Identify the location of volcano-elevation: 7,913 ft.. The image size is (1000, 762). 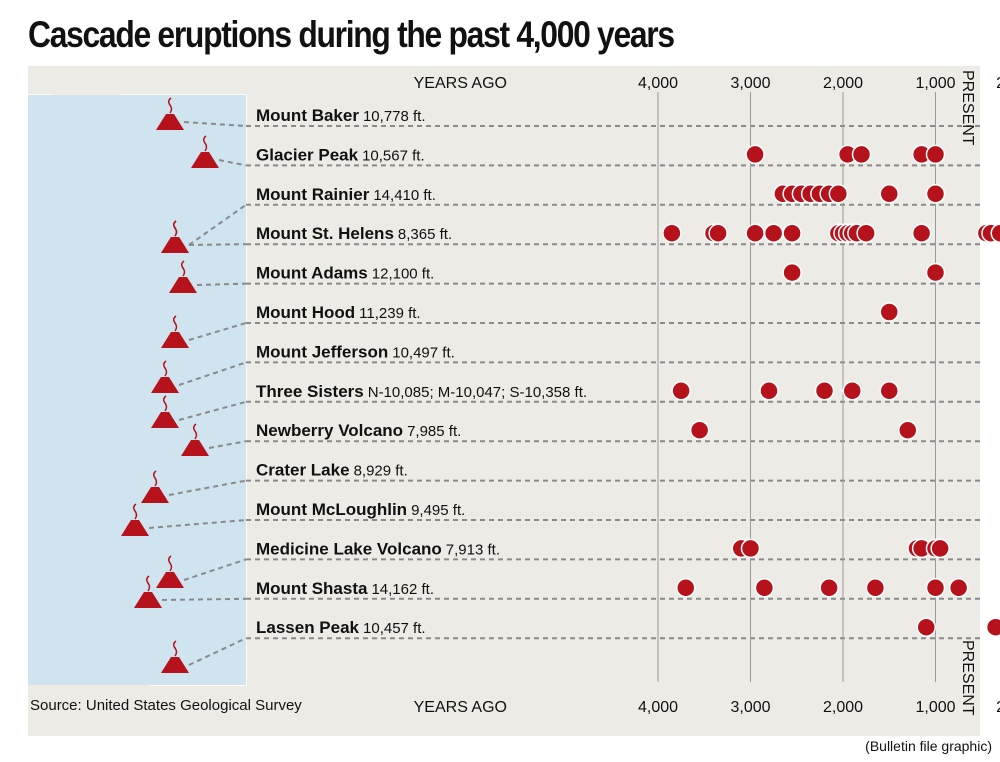
(473, 549).